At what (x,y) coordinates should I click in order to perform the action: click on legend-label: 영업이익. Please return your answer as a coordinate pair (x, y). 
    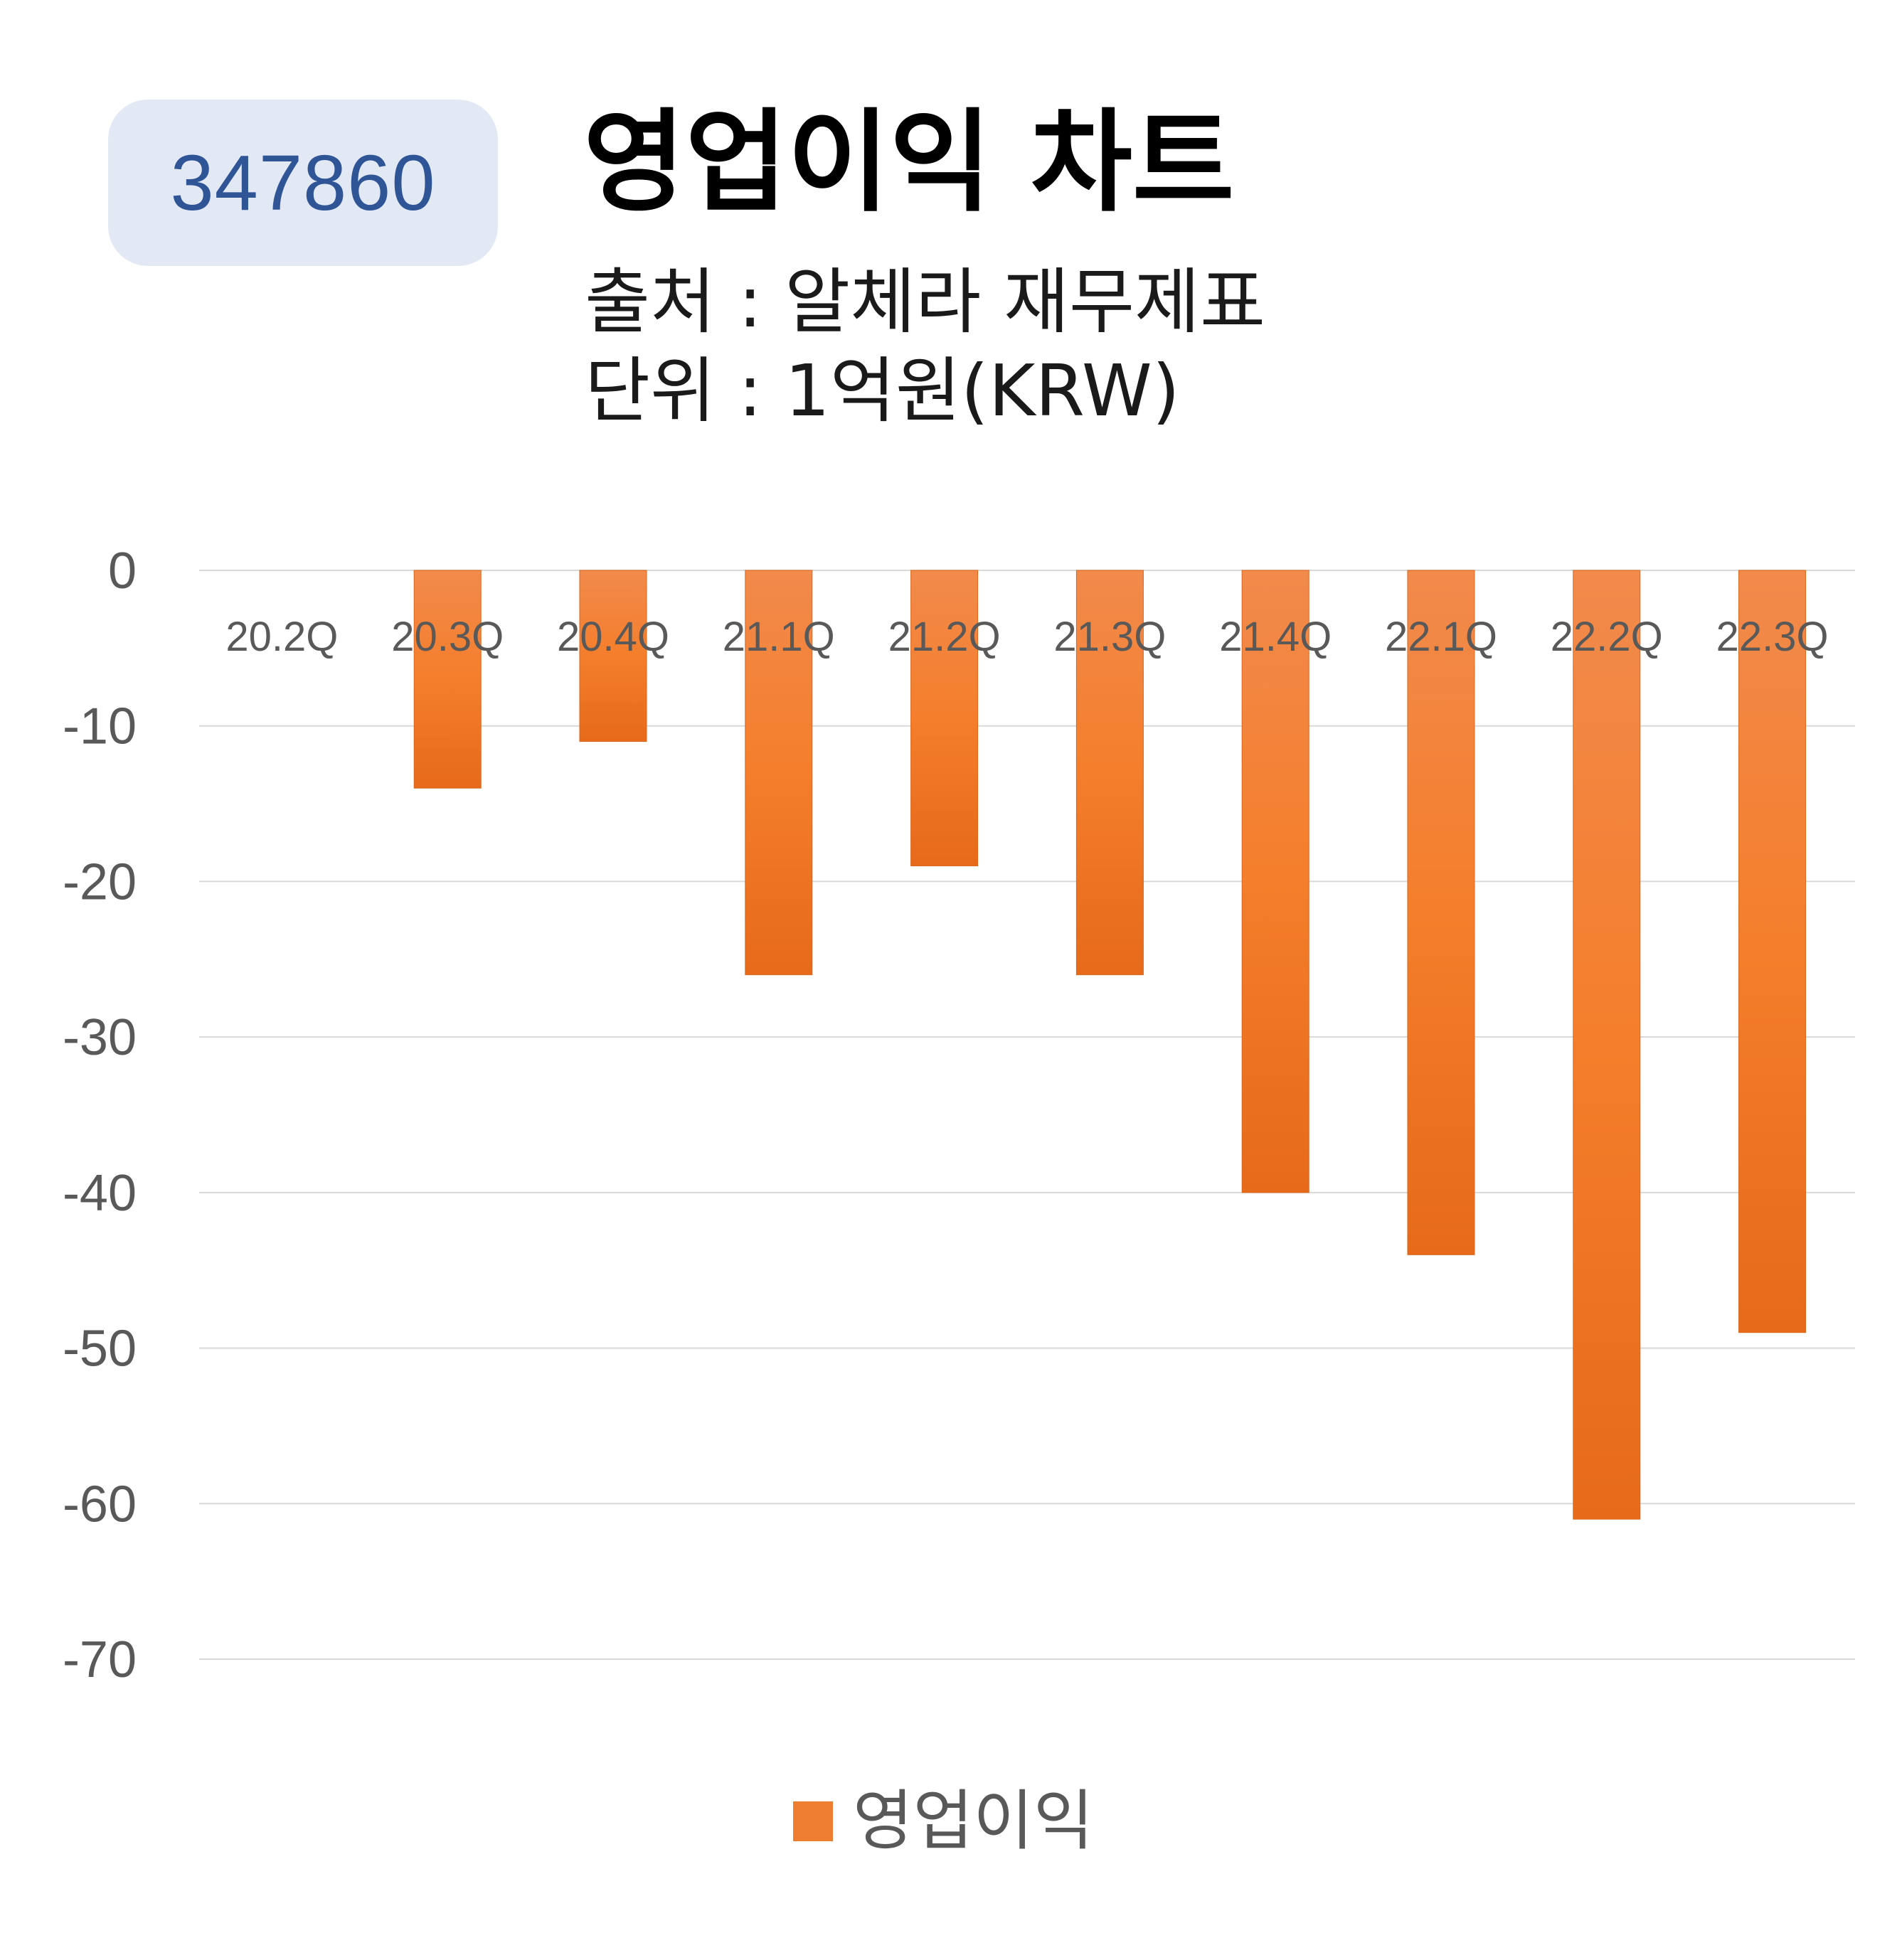
    Looking at the image, I should click on (974, 1821).